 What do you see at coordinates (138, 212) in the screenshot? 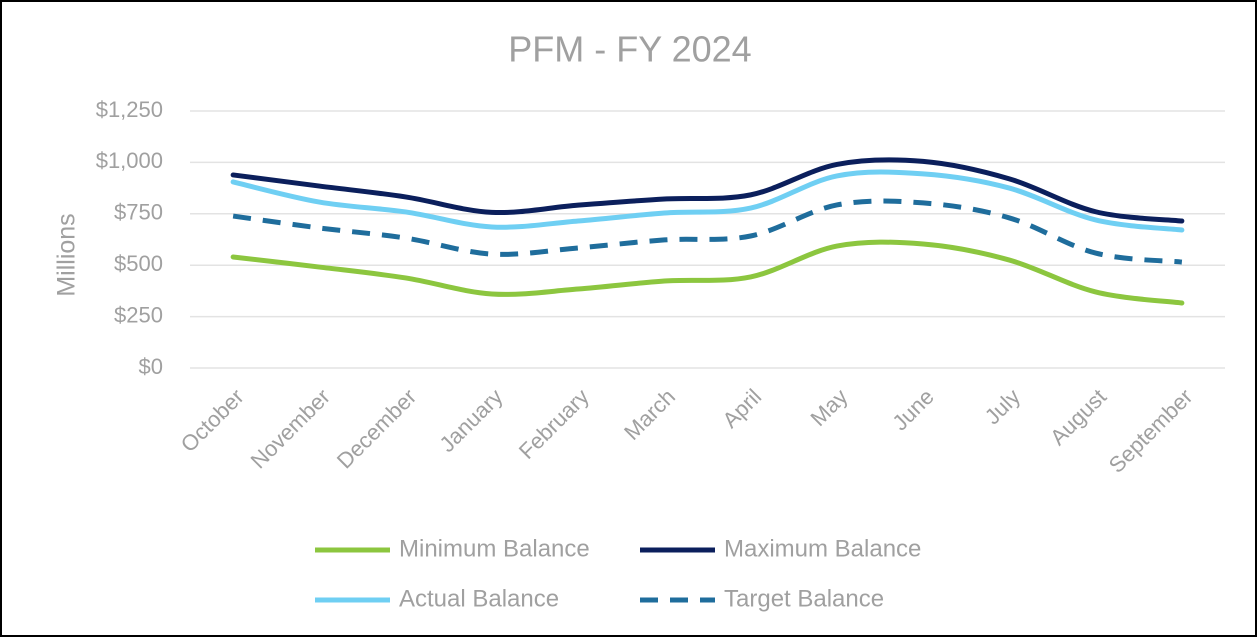
I see `y-tick-label: $750` at bounding box center [138, 212].